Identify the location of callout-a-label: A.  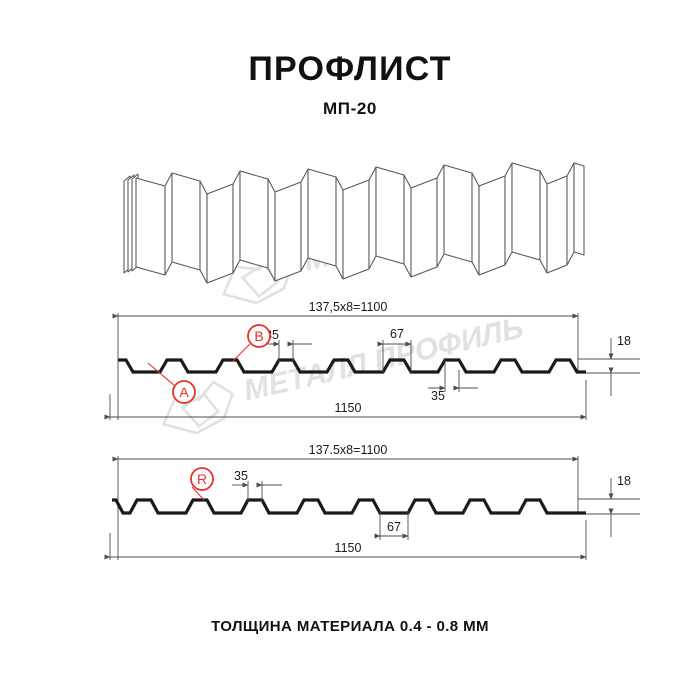
(184, 392).